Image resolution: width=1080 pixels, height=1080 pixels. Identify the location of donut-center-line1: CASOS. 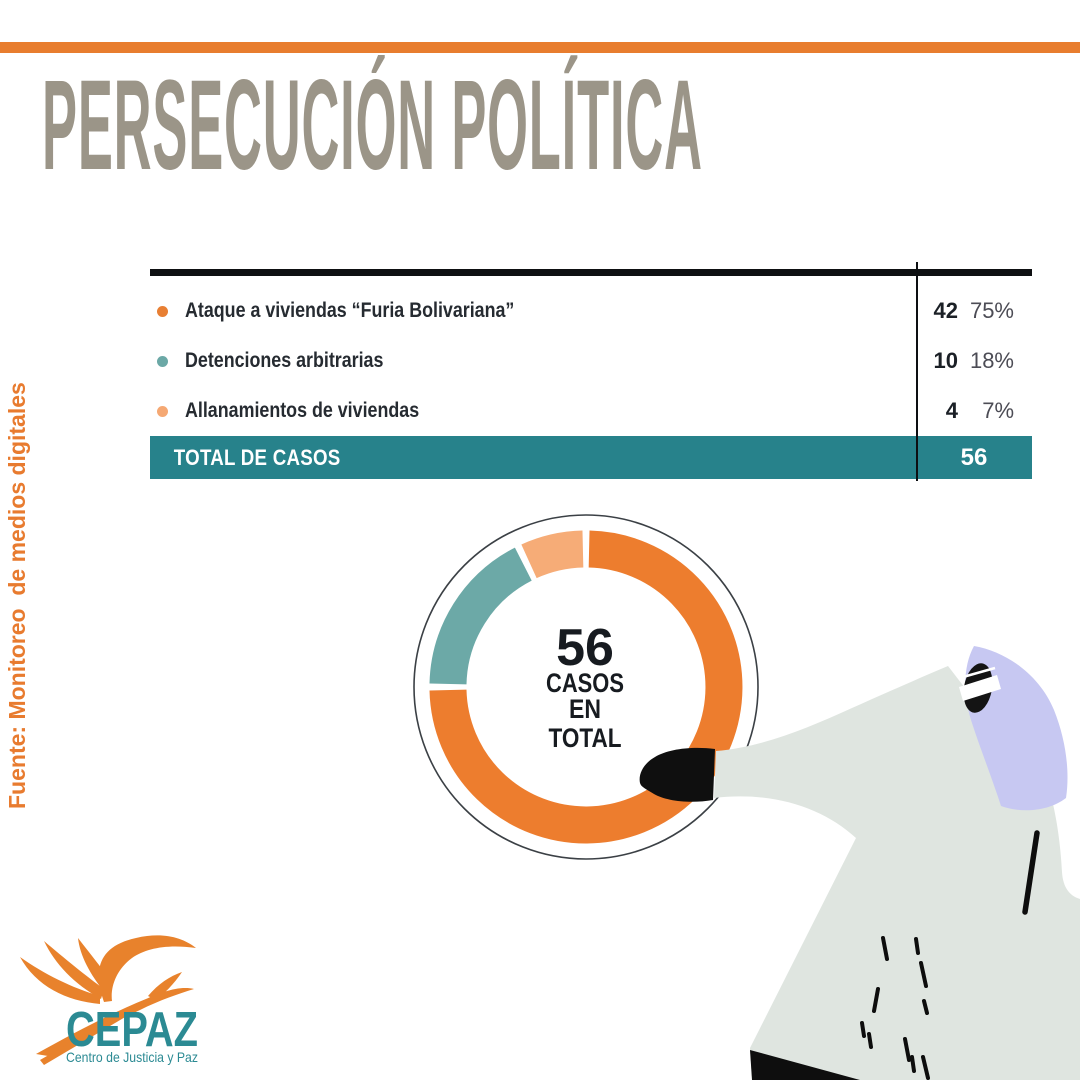
(585, 683).